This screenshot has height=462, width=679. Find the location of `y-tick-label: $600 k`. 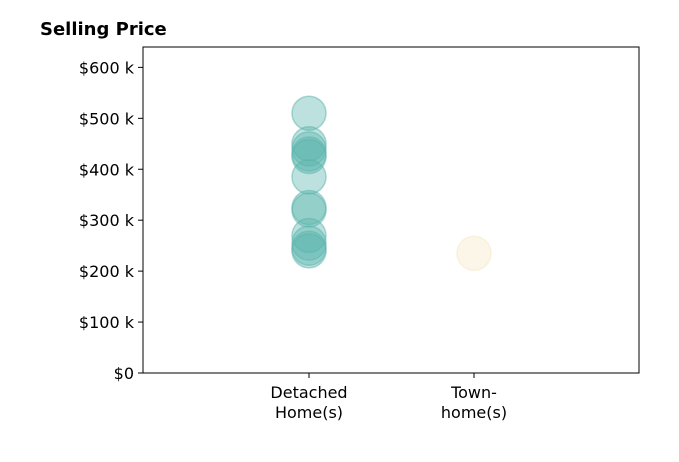

y-tick-label: $600 k is located at coordinates (107, 67).